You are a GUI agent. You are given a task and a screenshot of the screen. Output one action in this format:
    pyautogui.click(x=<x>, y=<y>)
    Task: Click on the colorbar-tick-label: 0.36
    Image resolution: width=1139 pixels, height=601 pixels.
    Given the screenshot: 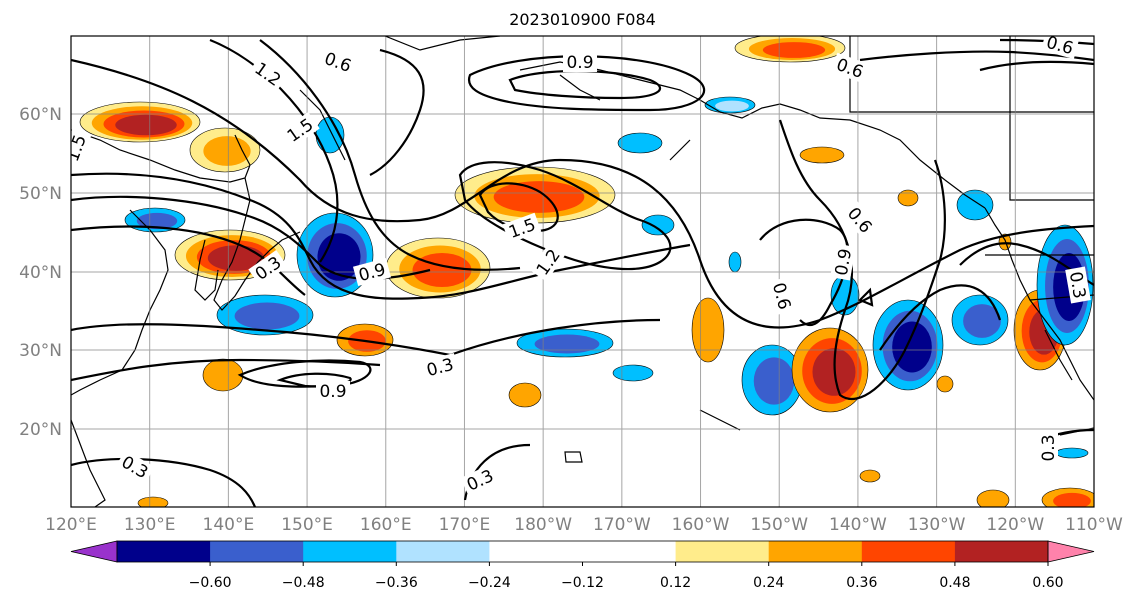 What is the action you would take?
    pyautogui.click(x=861, y=583)
    